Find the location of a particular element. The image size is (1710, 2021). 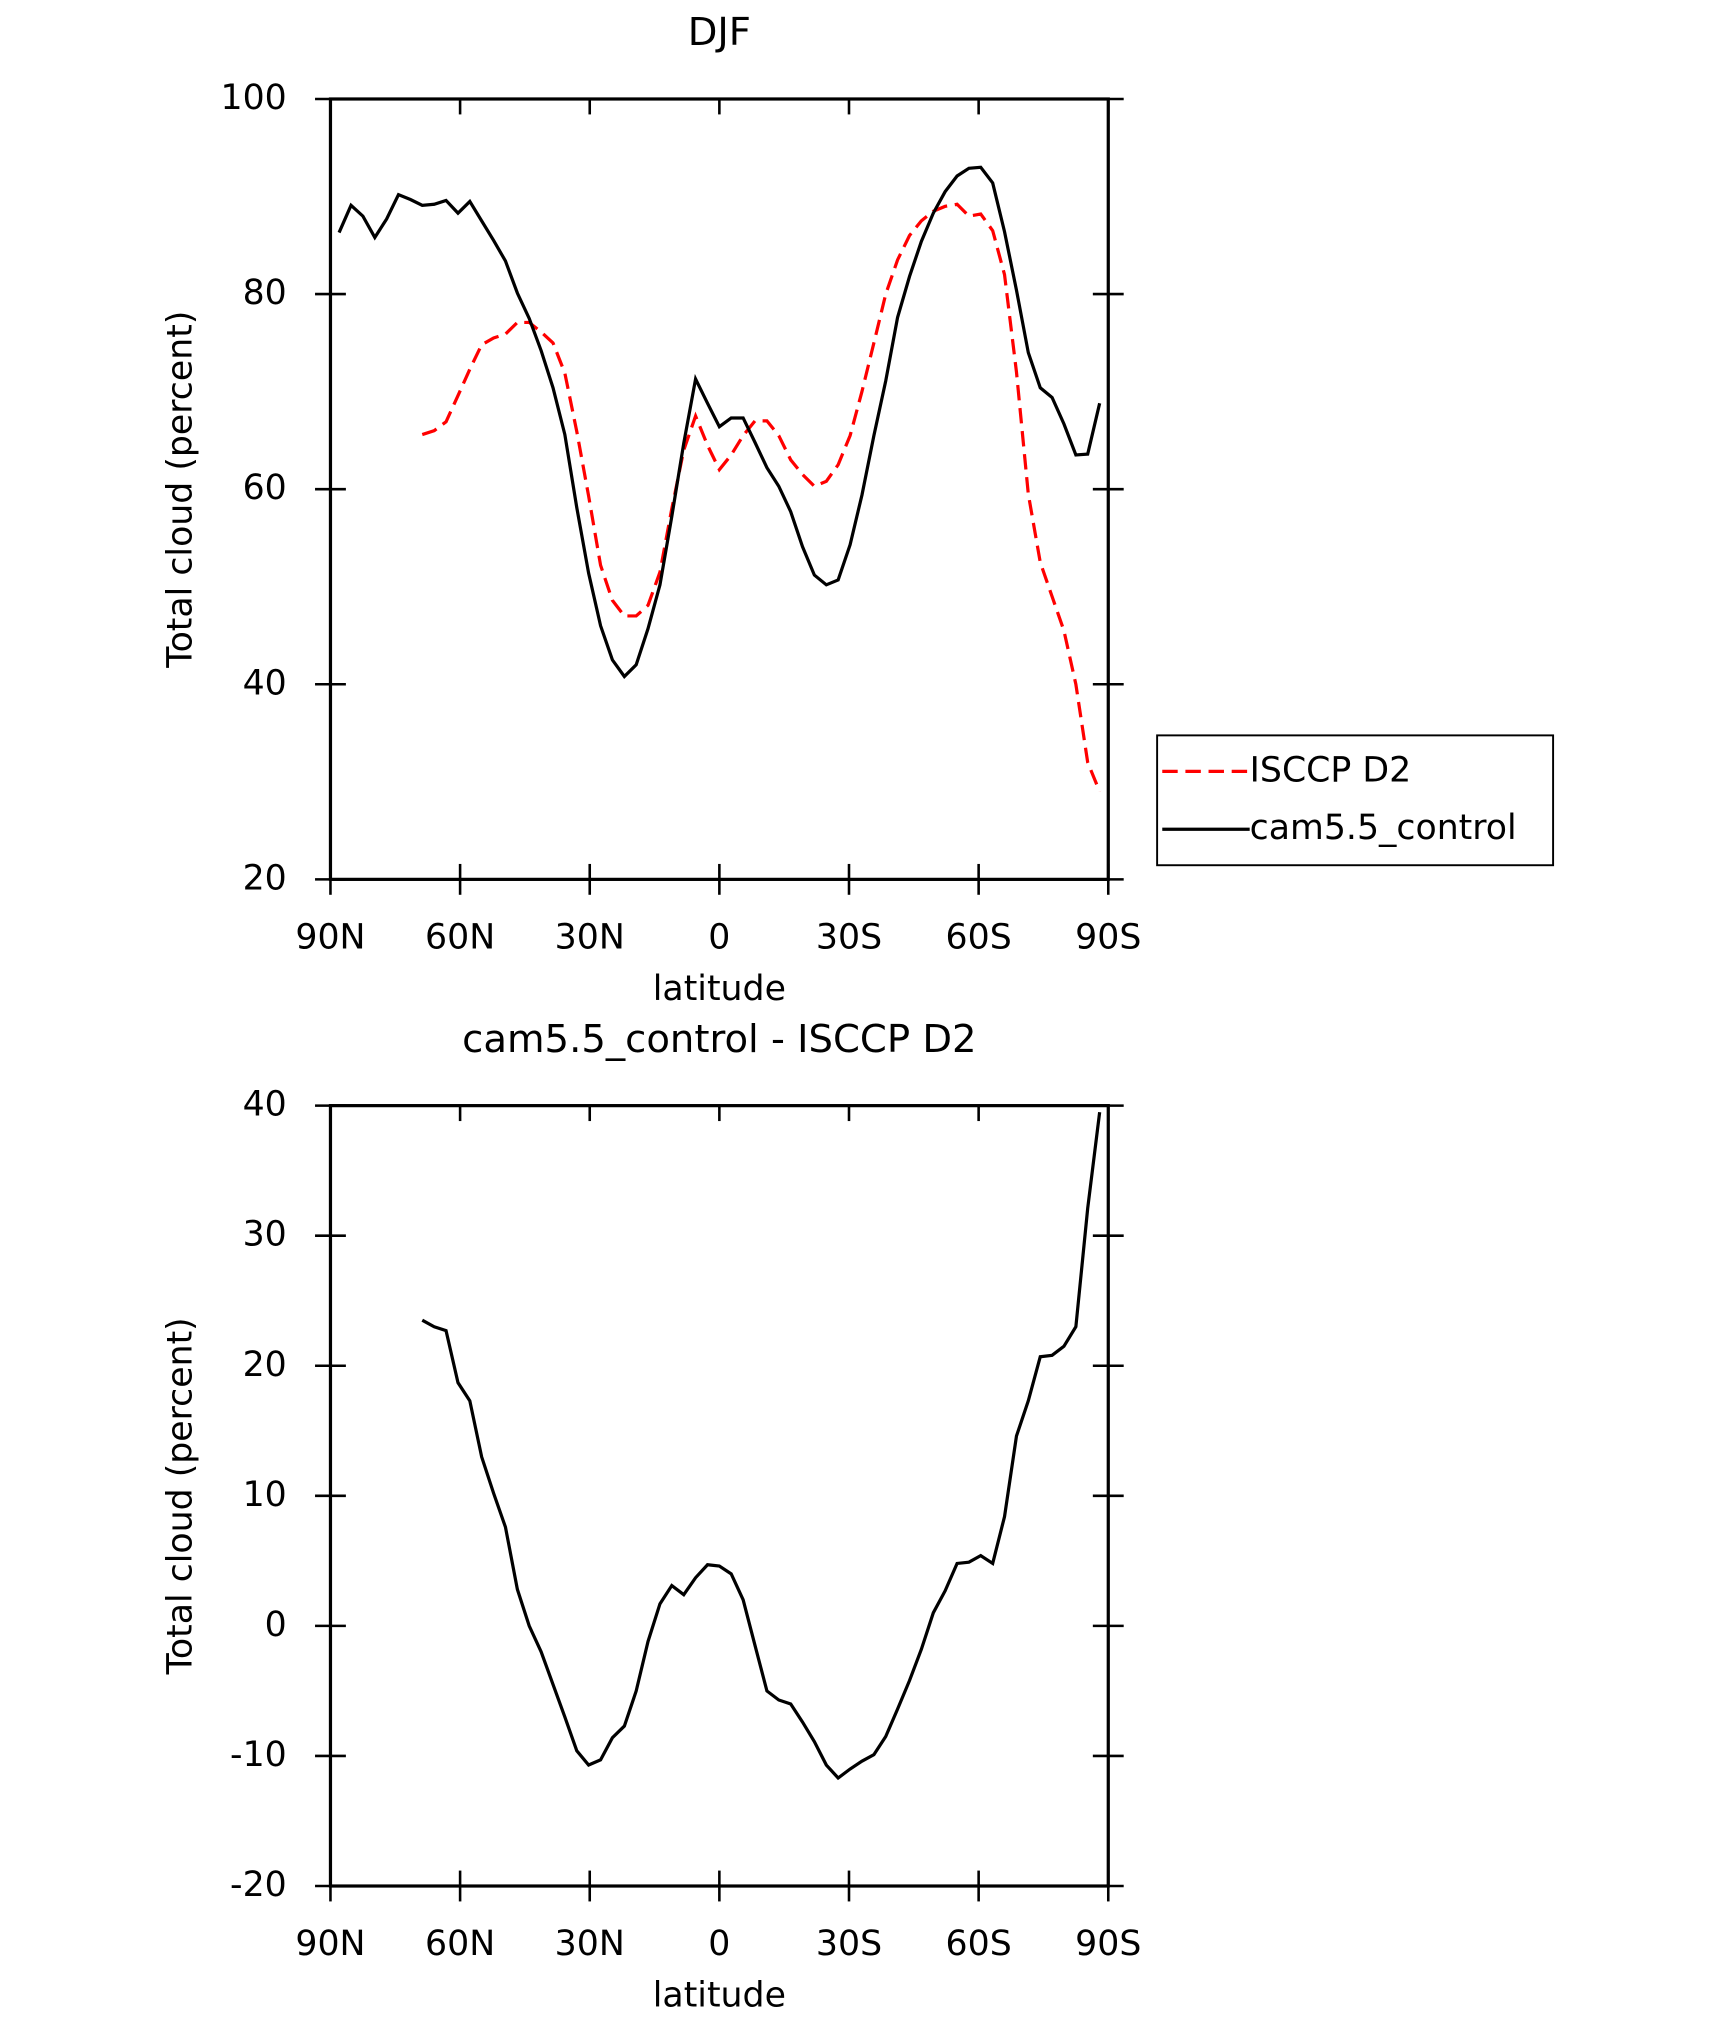

y-tick-label: -10 is located at coordinates (258, 1755).